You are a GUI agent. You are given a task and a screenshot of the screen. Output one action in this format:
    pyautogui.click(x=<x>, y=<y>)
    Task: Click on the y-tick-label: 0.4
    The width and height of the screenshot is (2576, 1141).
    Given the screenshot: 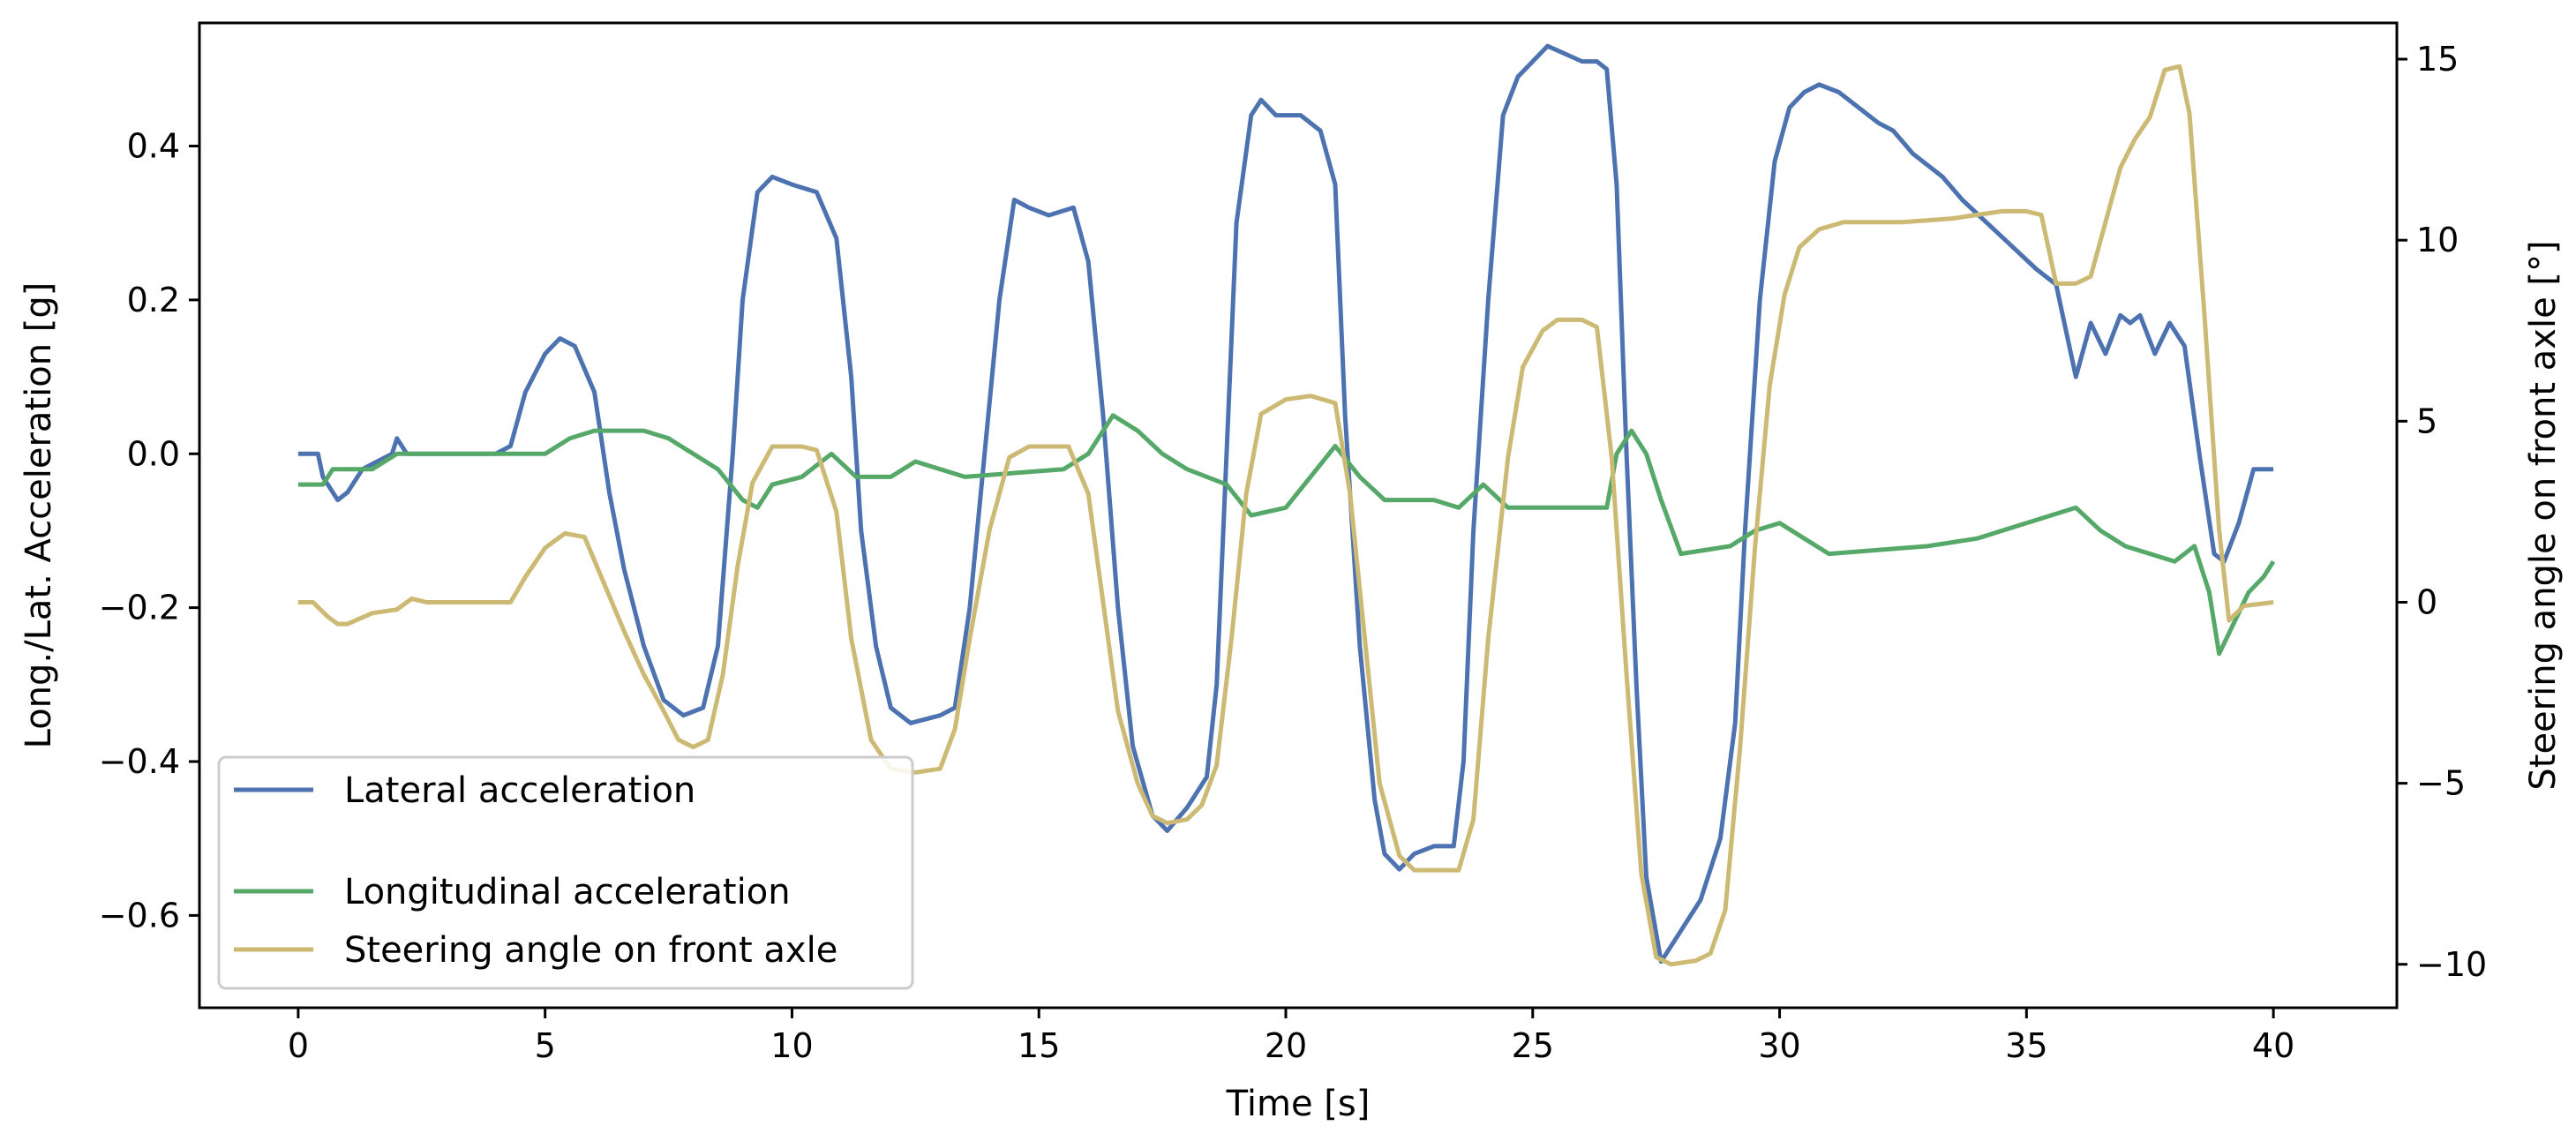 What is the action you would take?
    pyautogui.click(x=153, y=146)
    